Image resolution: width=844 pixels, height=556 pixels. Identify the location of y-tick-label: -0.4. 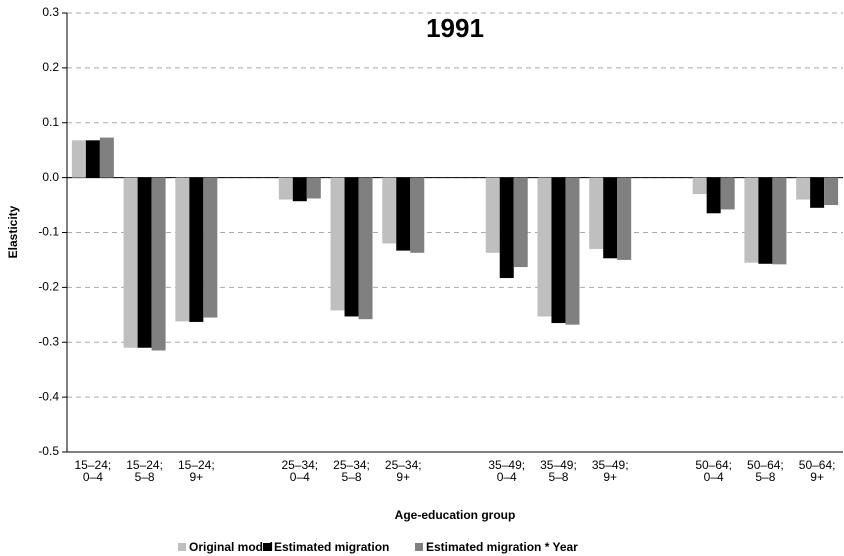
(48, 396).